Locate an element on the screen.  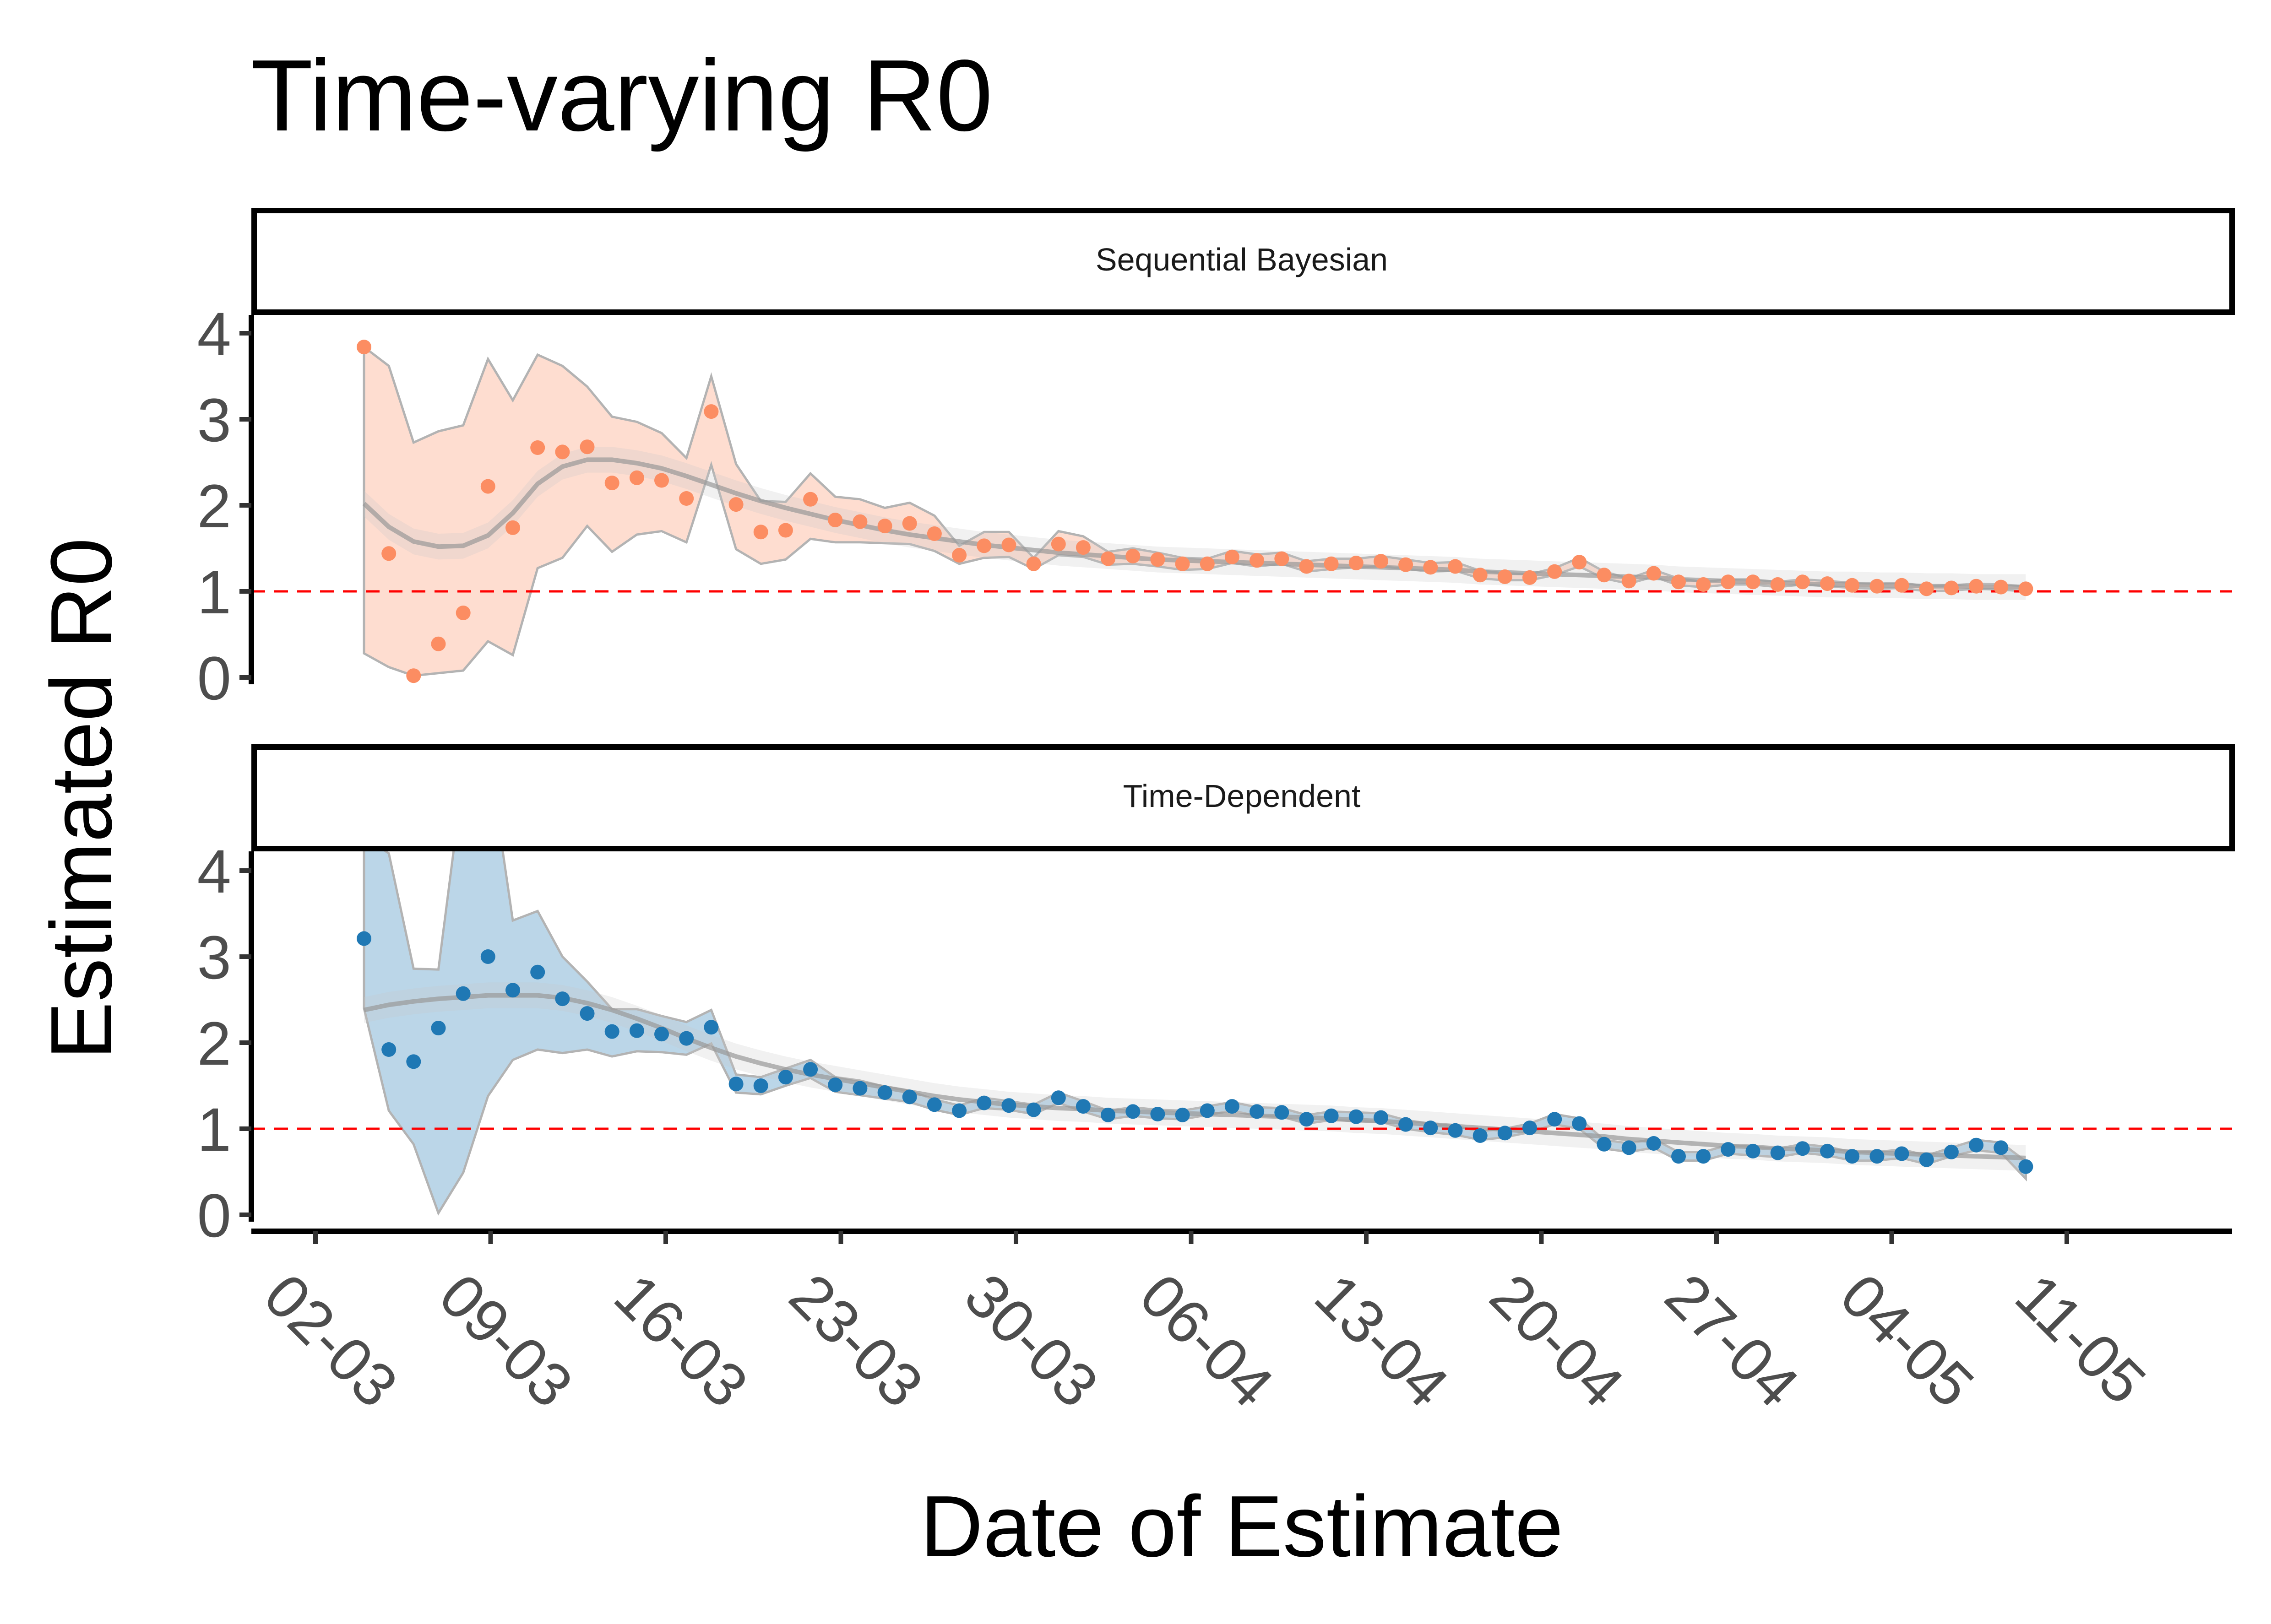
y-tick-label: 3 is located at coordinates (214, 958).